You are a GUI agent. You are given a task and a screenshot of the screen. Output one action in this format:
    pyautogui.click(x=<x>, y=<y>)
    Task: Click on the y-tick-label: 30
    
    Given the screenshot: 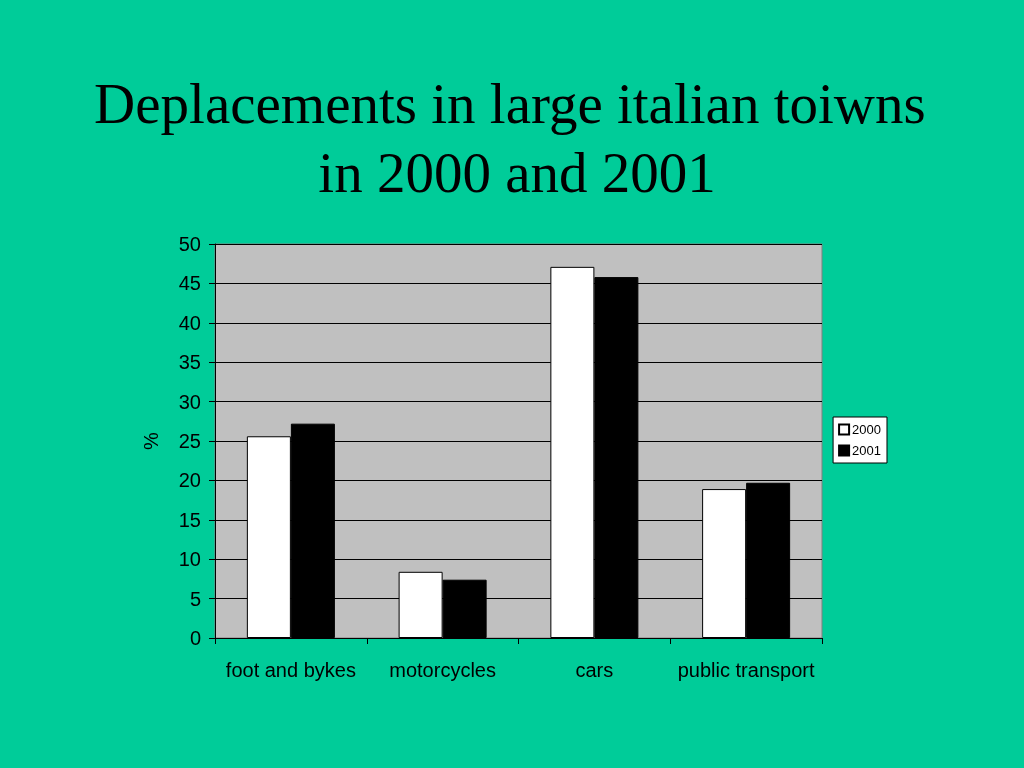 What is the action you would take?
    pyautogui.click(x=189, y=401)
    